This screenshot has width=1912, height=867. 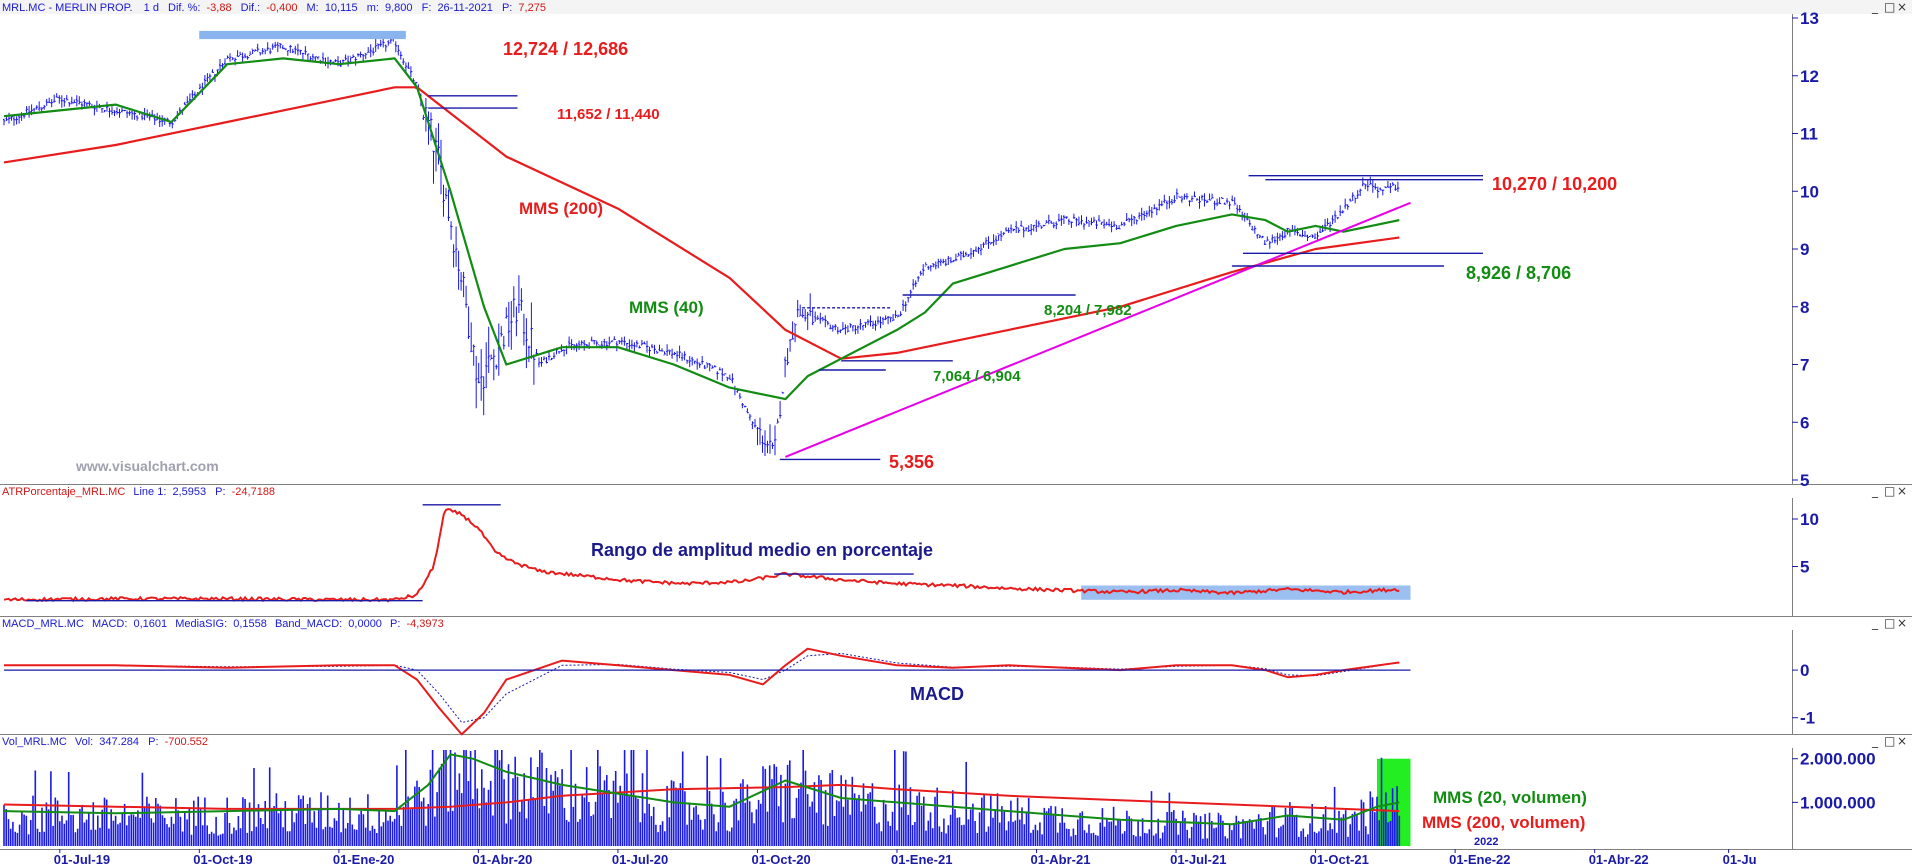 I want to click on label-level-7064: 7,064 / 6,904, so click(x=977, y=376).